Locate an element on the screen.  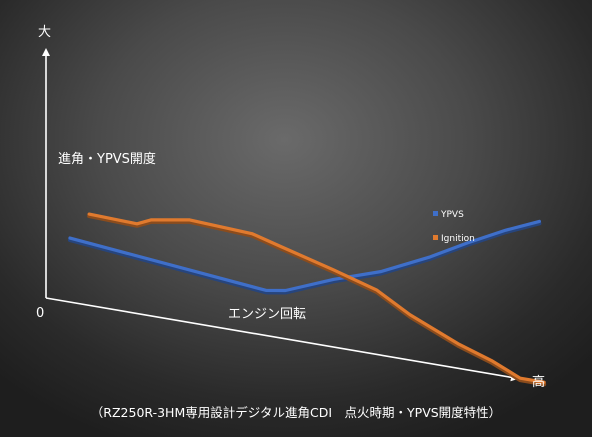
series-line-shadow-ypvs is located at coordinates (304, 258).